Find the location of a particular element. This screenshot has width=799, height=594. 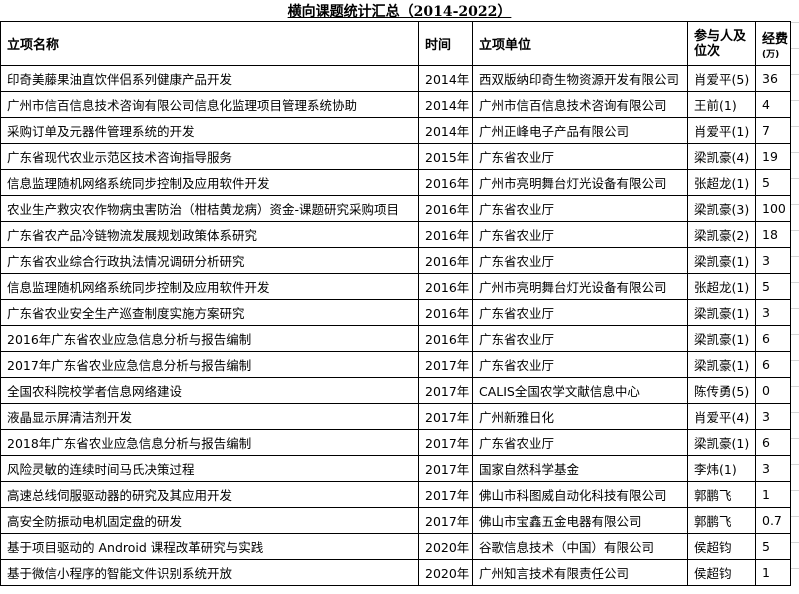

cell-fee: 36 is located at coordinates (773, 78).